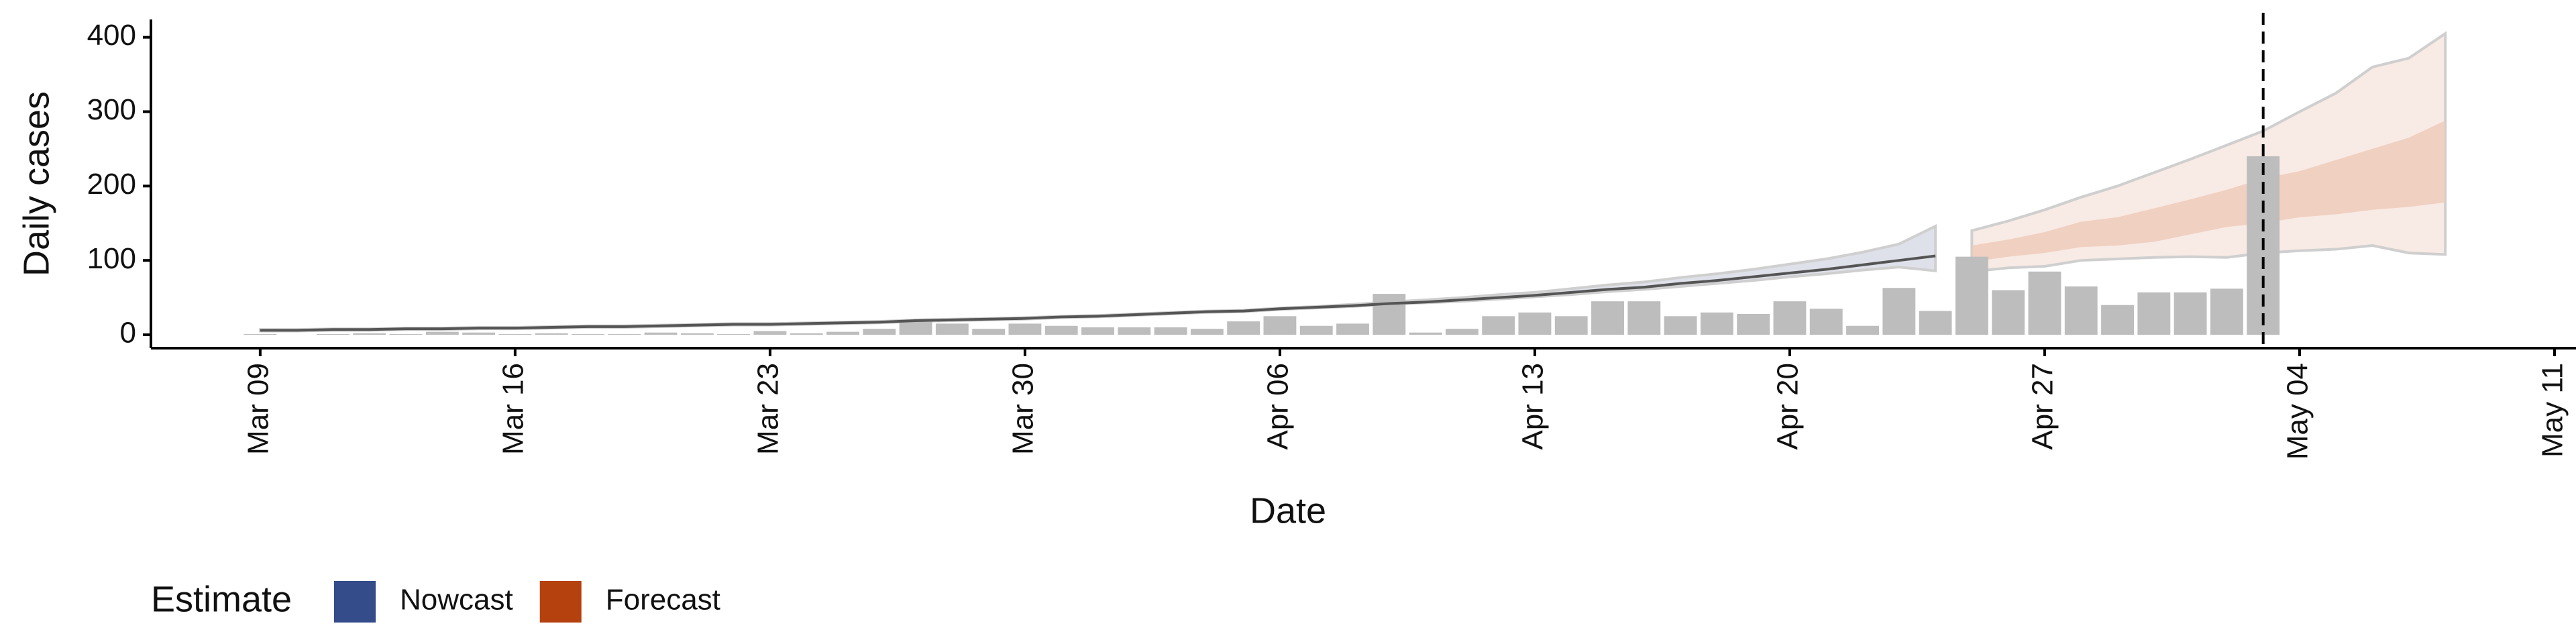  What do you see at coordinates (2043, 406) in the screenshot?
I see `x-tick-label: Apr 27` at bounding box center [2043, 406].